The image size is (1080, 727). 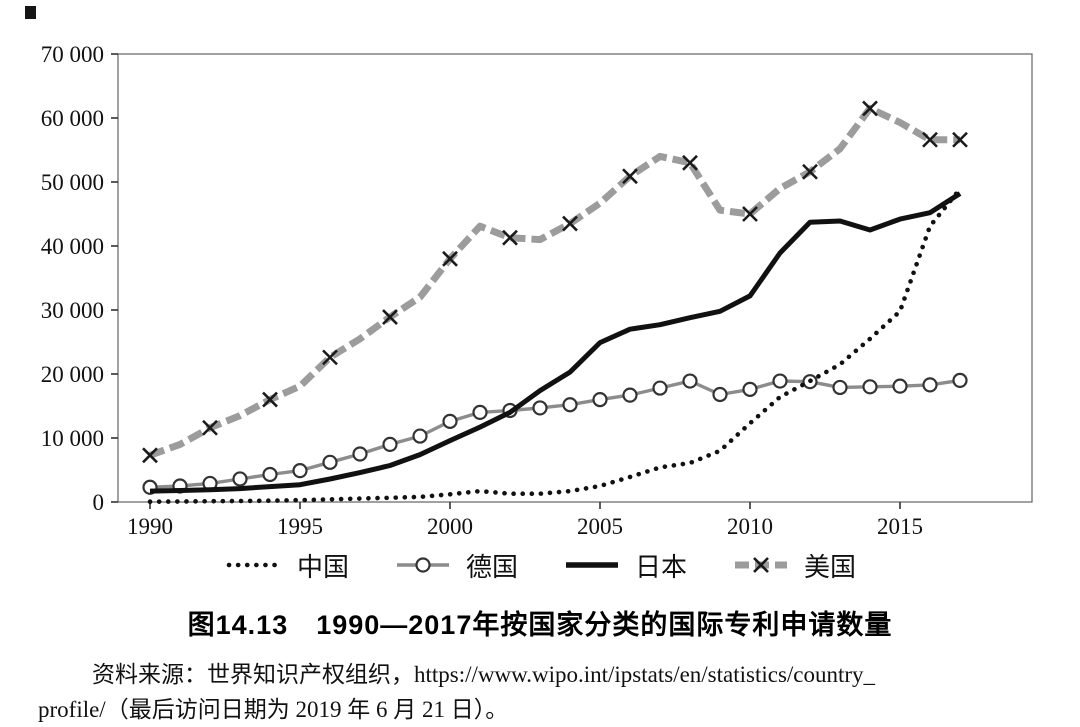 I want to click on legend-item-usa: 美国, so click(x=793, y=565).